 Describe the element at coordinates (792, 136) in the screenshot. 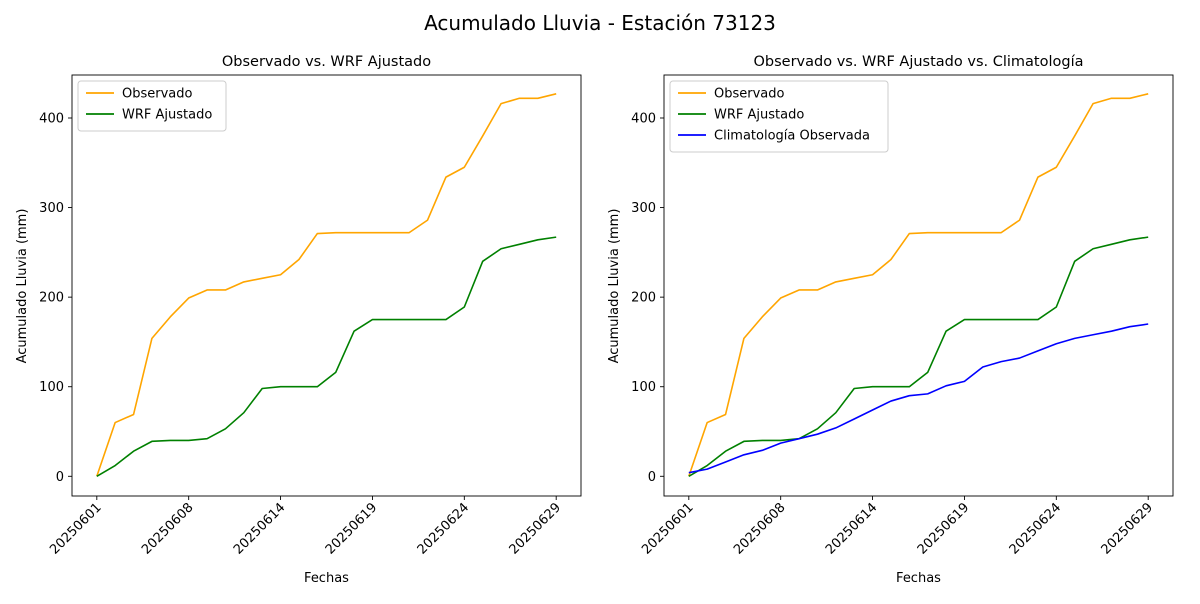

I see `legend-label: Climatología Observada` at that location.